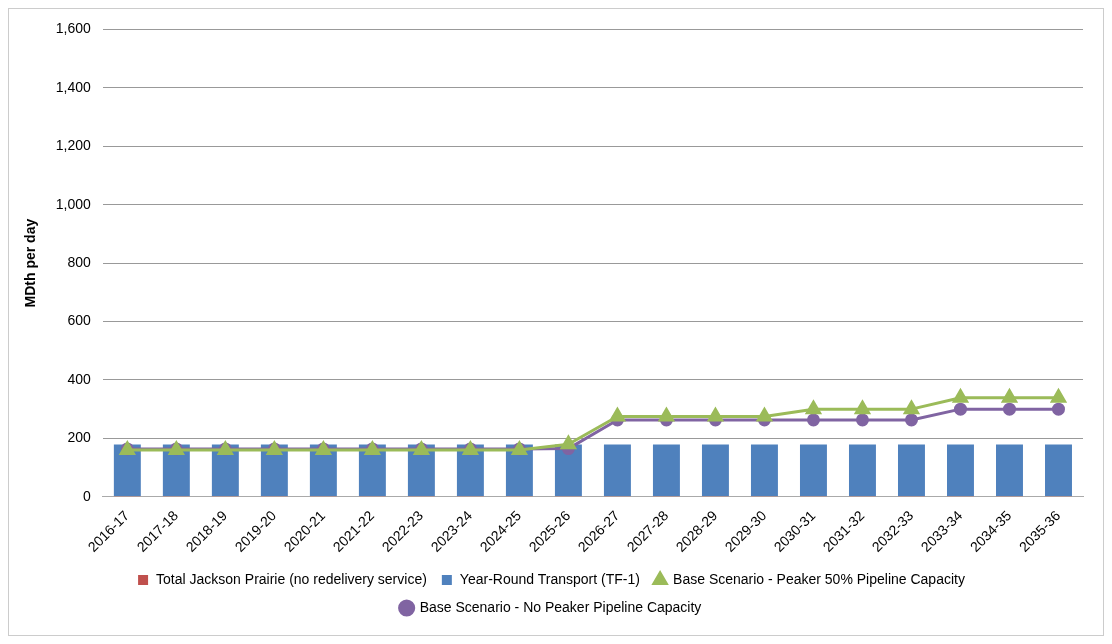  What do you see at coordinates (73, 28) in the screenshot?
I see `y-tick-label: 1,600` at bounding box center [73, 28].